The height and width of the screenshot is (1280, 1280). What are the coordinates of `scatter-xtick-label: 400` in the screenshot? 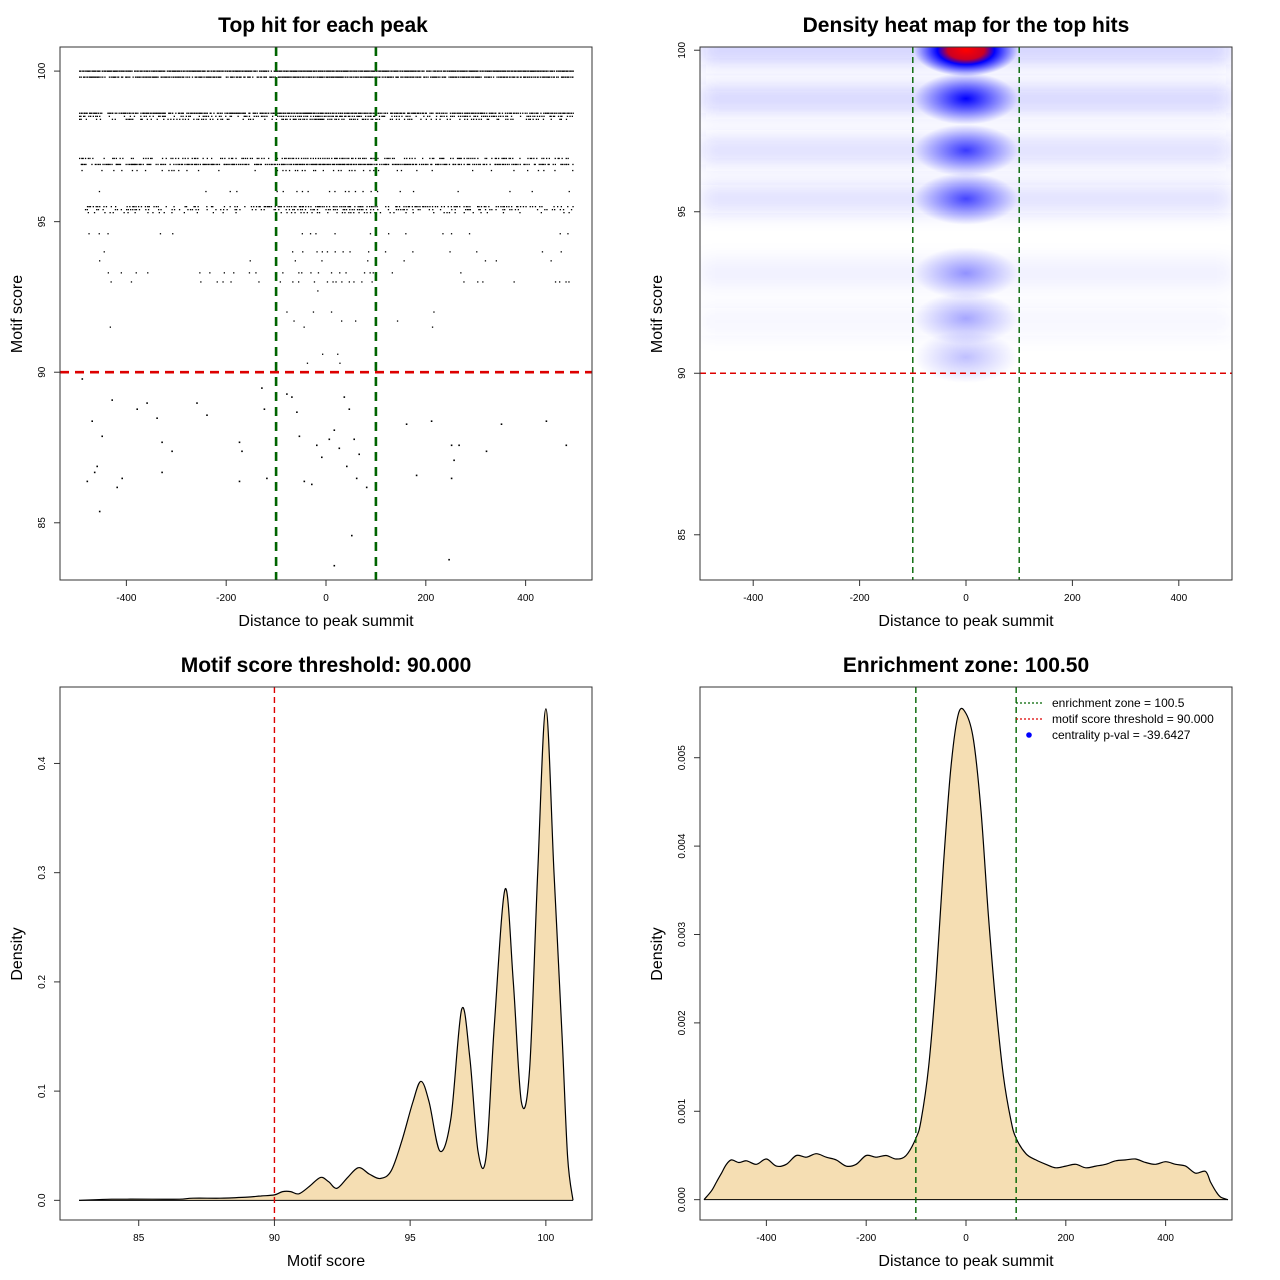 It's located at (525, 598).